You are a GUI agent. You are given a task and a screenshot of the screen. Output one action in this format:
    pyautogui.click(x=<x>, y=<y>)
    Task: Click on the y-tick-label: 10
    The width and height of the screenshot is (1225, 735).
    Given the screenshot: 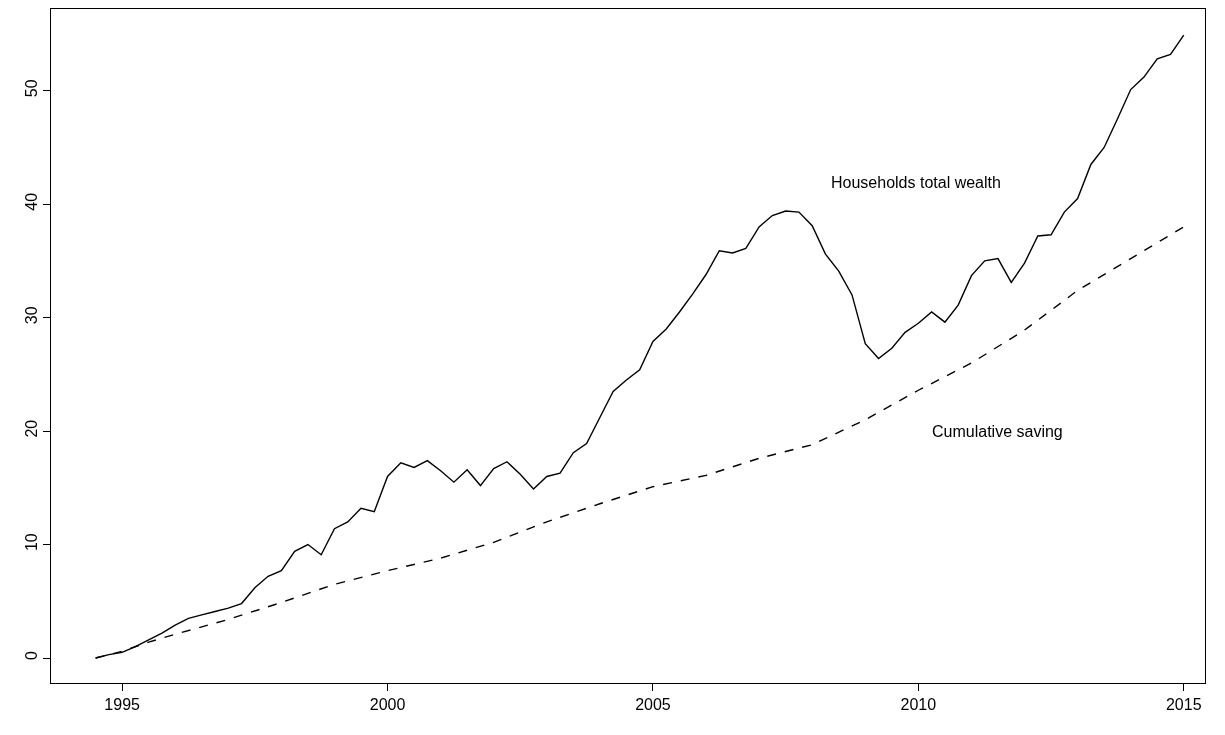 What is the action you would take?
    pyautogui.click(x=31, y=542)
    